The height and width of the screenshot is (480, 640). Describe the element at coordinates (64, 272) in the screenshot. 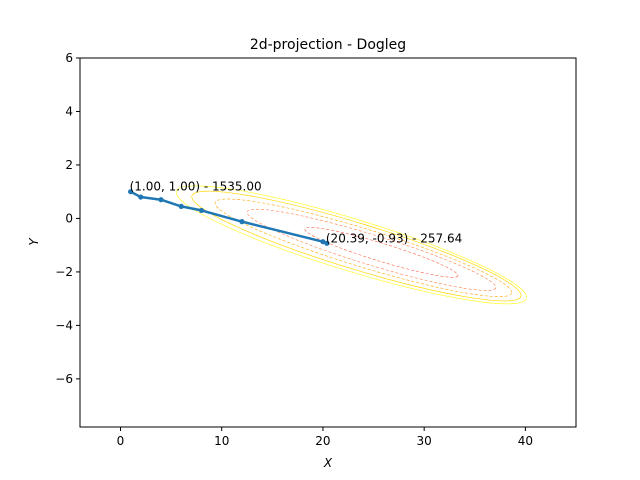

I see `y-tick-label: −2` at that location.